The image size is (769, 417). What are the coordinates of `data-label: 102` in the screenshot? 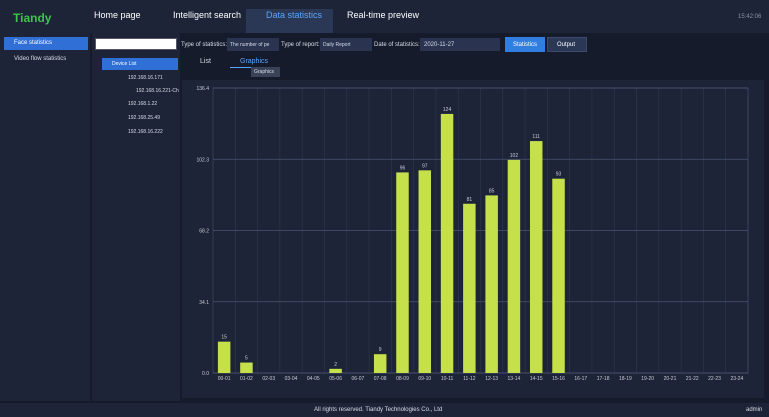 It's located at (514, 156).